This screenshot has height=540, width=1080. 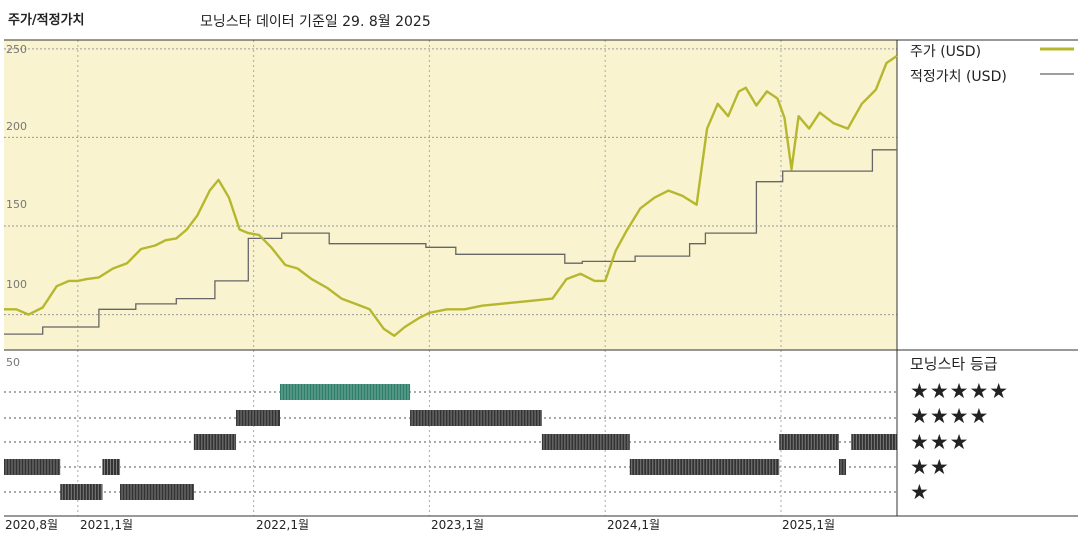 I want to click on rating-panel-title: 모닝스타 등급, so click(x=954, y=364).